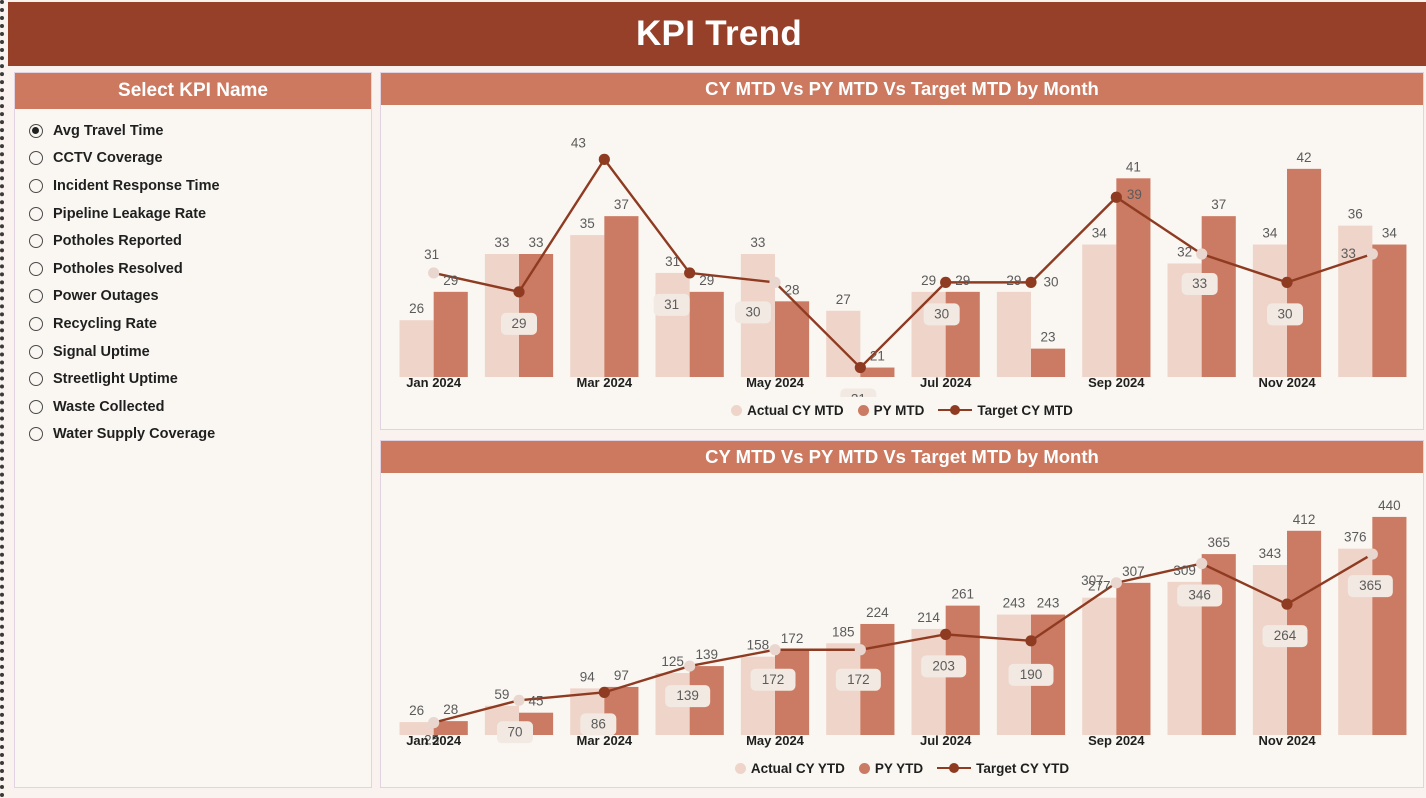 The image size is (1426, 798). I want to click on chart-legend-mtd: Actual CY MTD PY MTD Target CY MTD, so click(902, 410).